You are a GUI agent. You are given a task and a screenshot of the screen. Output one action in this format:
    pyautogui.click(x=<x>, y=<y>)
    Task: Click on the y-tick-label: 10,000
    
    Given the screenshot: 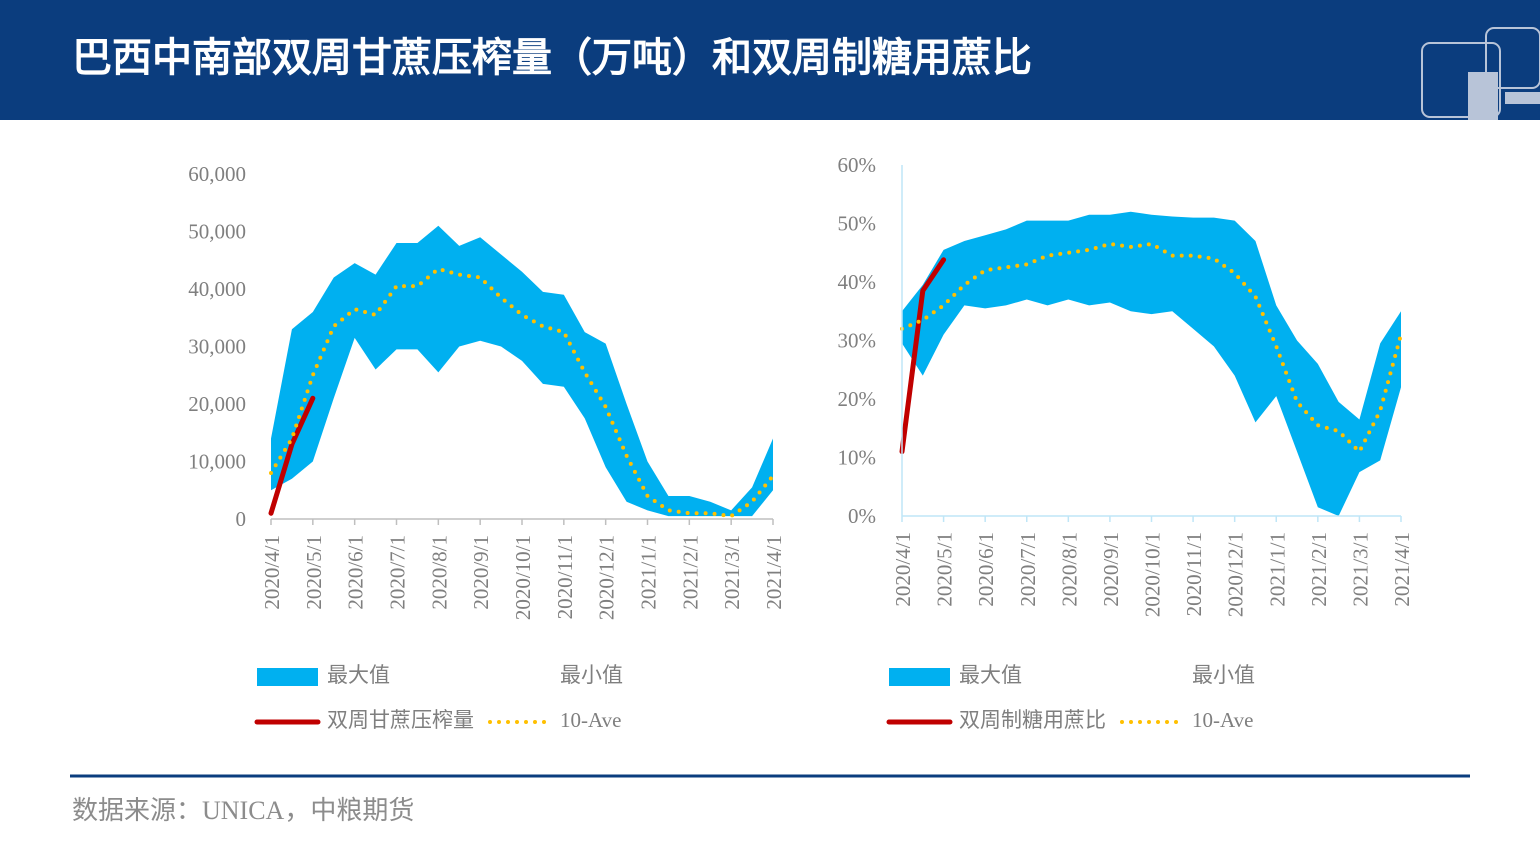 What is the action you would take?
    pyautogui.click(x=217, y=462)
    